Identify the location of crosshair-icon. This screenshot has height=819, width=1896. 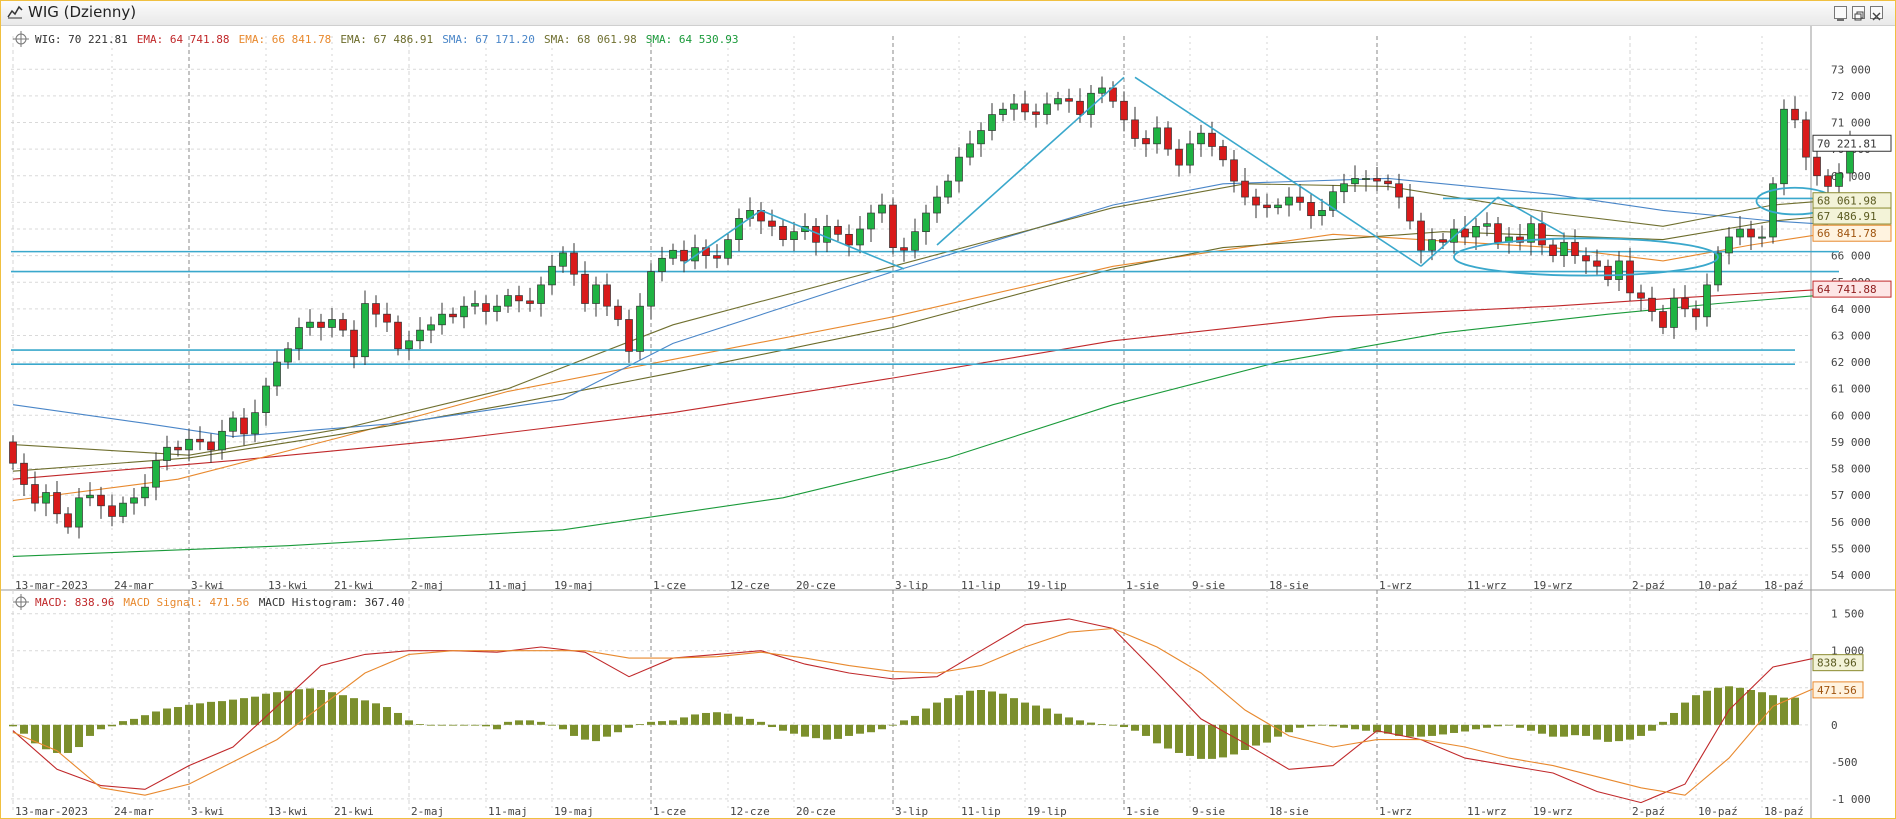
(21, 602).